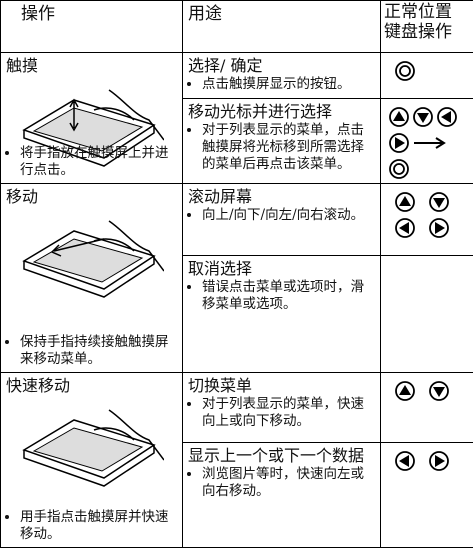 The height and width of the screenshot is (548, 473). I want to click on header-line: 键盘操作, so click(427, 32).